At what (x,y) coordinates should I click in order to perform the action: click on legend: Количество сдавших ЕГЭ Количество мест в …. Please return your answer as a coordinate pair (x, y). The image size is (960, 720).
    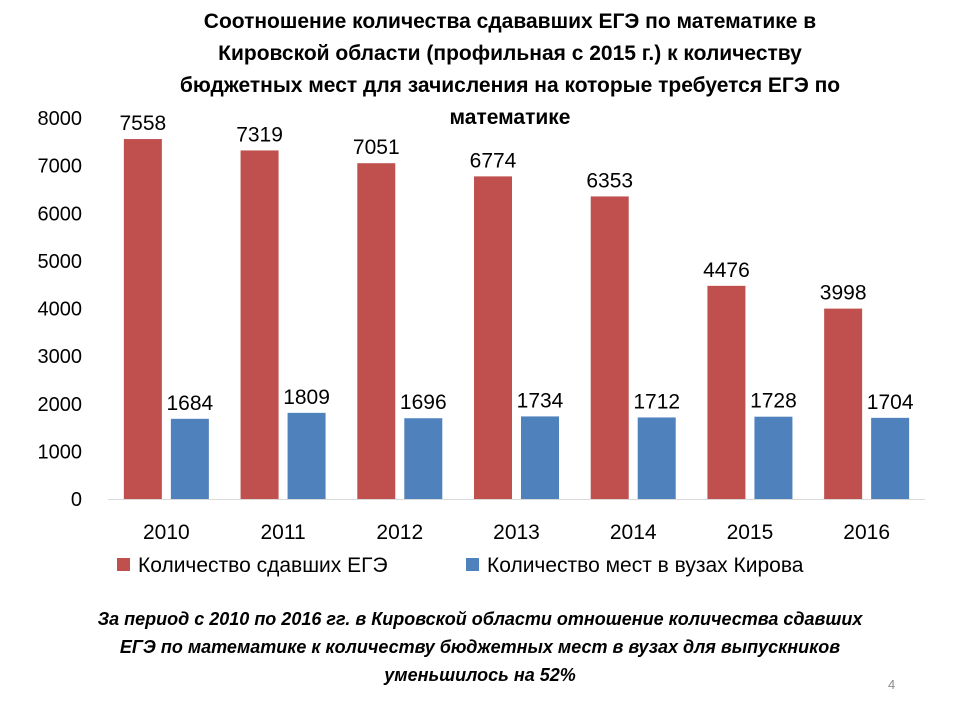
    Looking at the image, I should click on (460, 565).